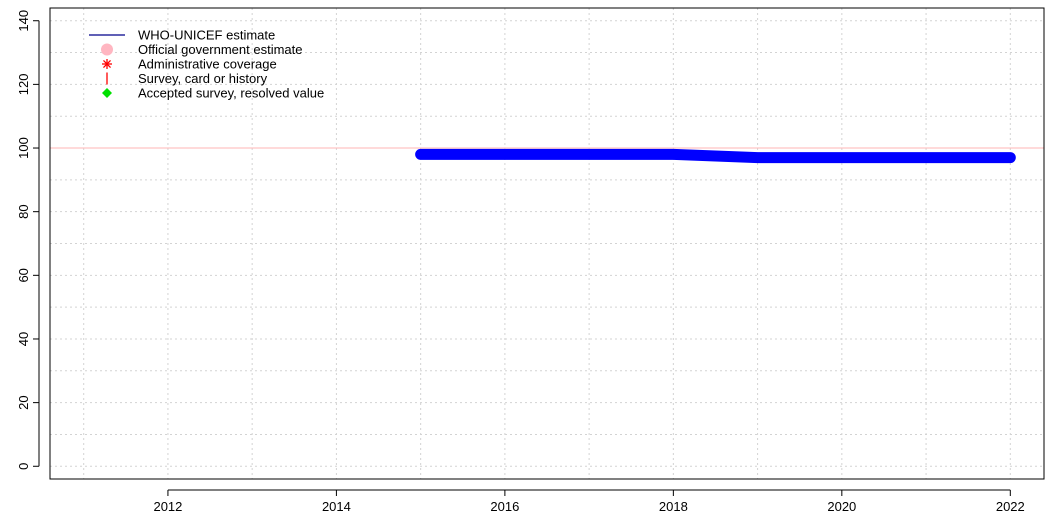 The height and width of the screenshot is (512, 1052). I want to click on legend-entry: Administrative coverage, so click(189, 64).